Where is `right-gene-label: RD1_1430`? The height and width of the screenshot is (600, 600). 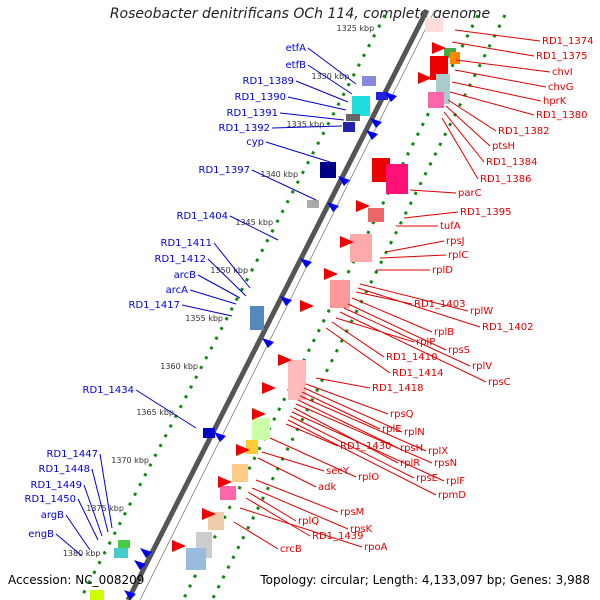
right-gene-label: RD1_1430 is located at coordinates (365, 446).